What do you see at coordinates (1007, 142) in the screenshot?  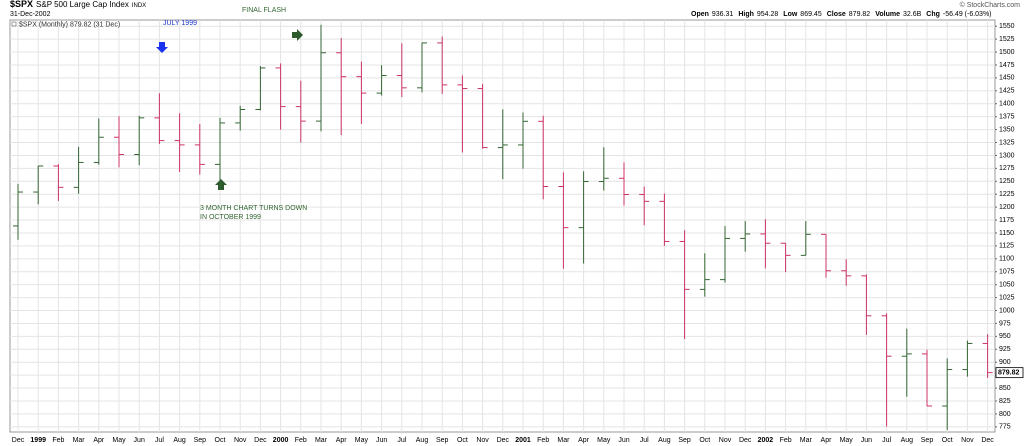 I see `y-tick-label: 1325` at bounding box center [1007, 142].